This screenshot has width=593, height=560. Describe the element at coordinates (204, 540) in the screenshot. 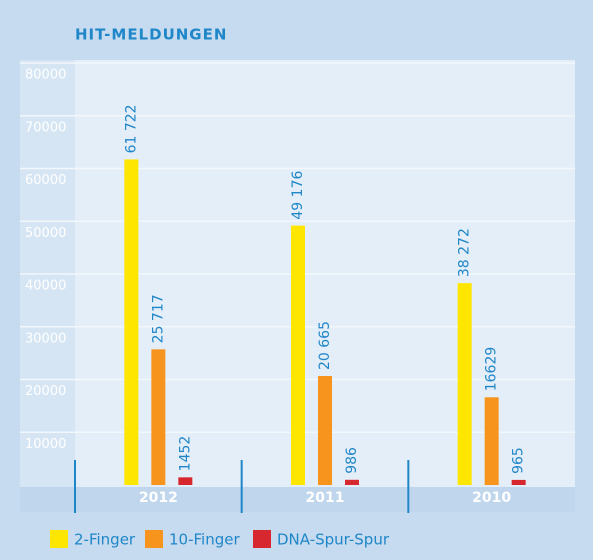

I see `legend-label: 10-Finger` at that location.